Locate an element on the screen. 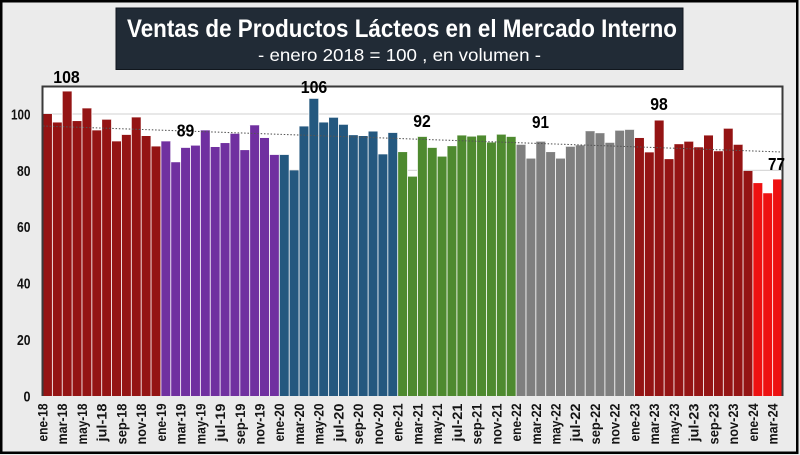  svg-text: jul-21 is located at coordinates (457, 422).